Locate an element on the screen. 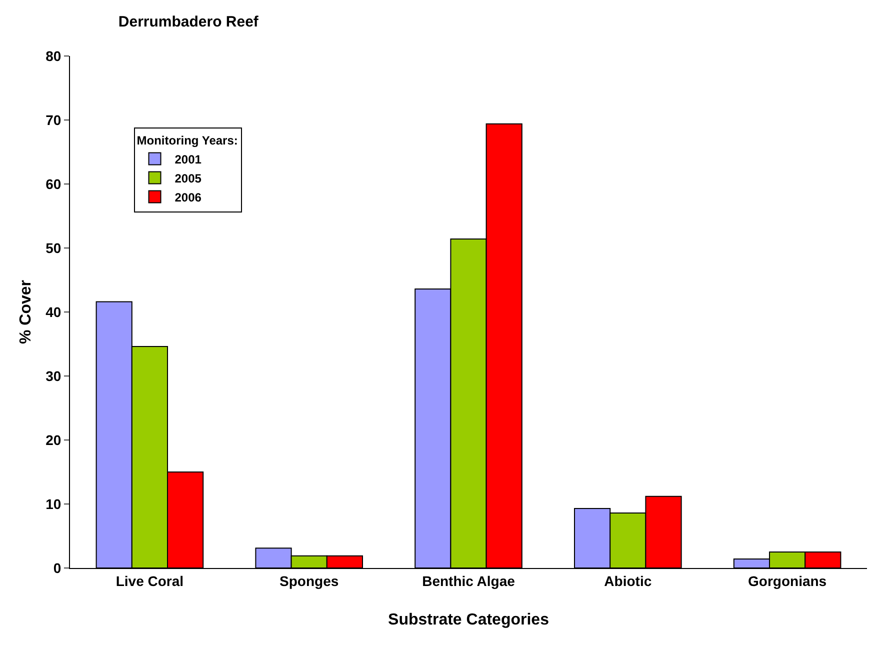  legend-label: 2001 is located at coordinates (188, 159).